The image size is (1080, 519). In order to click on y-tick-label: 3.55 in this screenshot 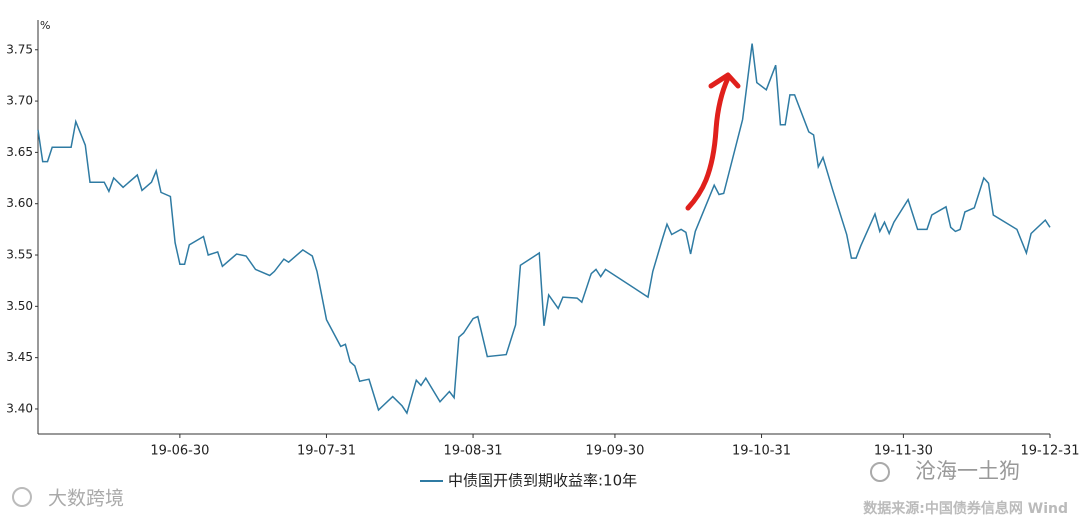, I will do `click(19, 255)`.